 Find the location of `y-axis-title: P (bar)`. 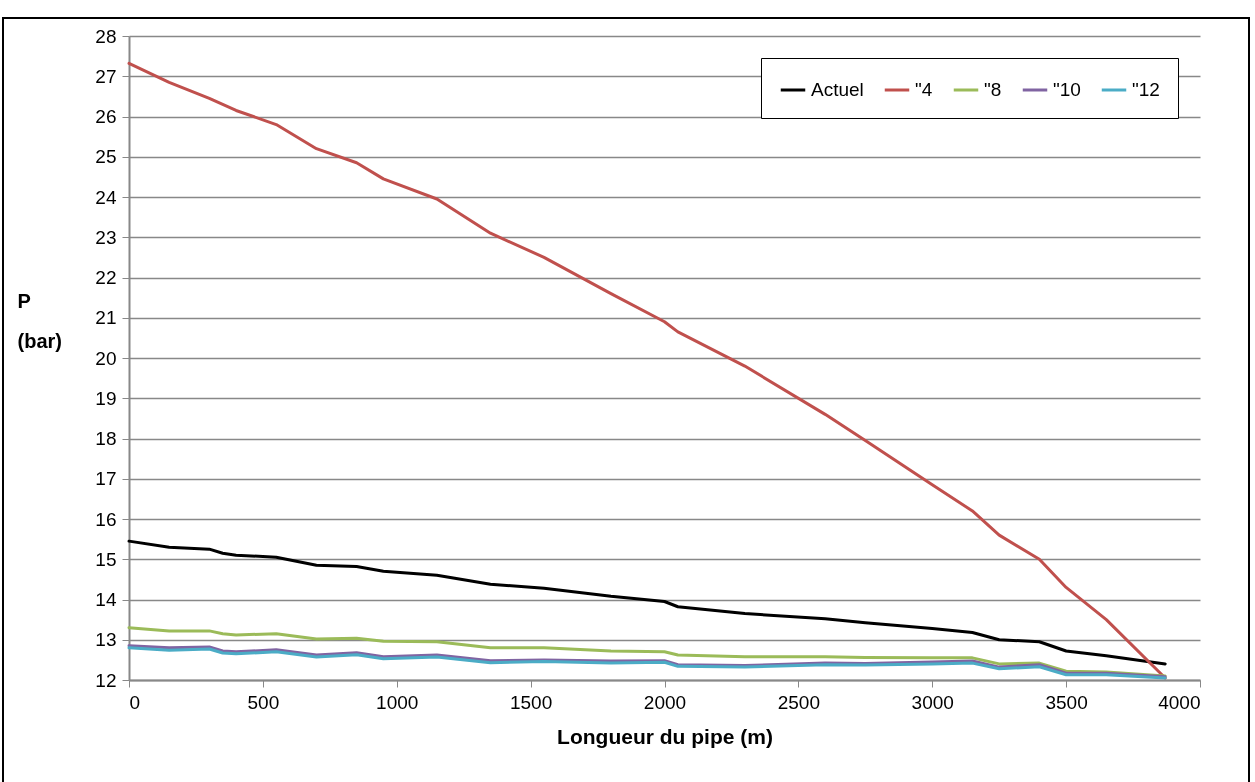

y-axis-title: P (bar) is located at coordinates (39, 320).